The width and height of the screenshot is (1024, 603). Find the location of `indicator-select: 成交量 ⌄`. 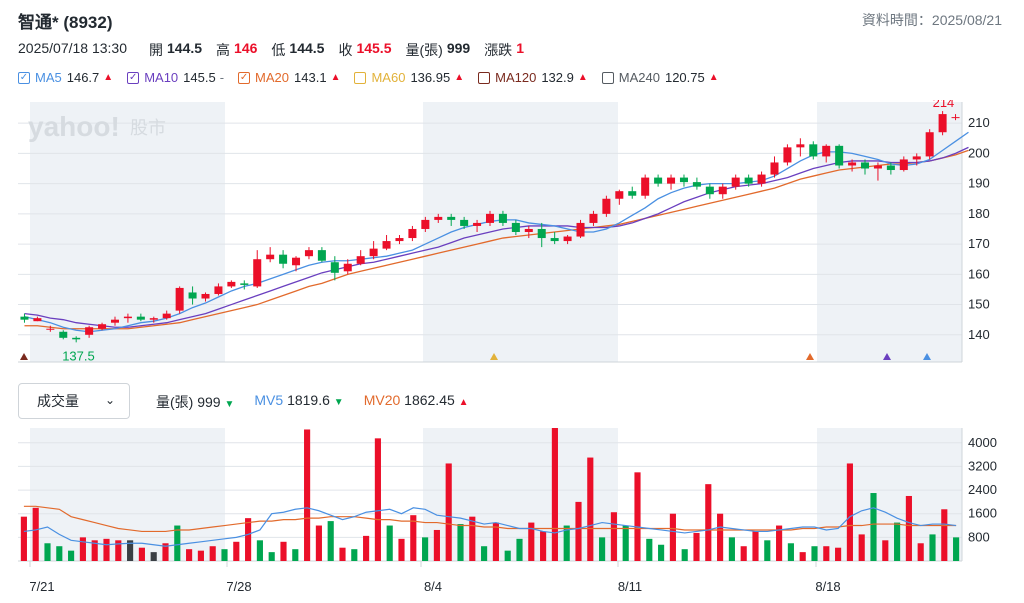

indicator-select: 成交量 ⌄ is located at coordinates (74, 401).